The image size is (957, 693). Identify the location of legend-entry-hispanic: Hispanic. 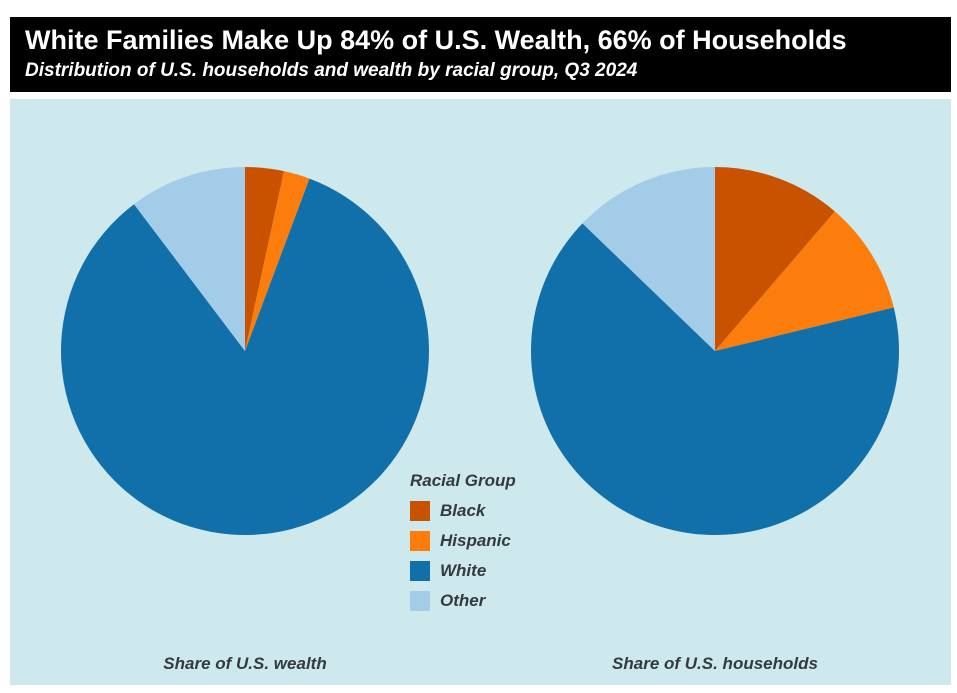
(495, 541).